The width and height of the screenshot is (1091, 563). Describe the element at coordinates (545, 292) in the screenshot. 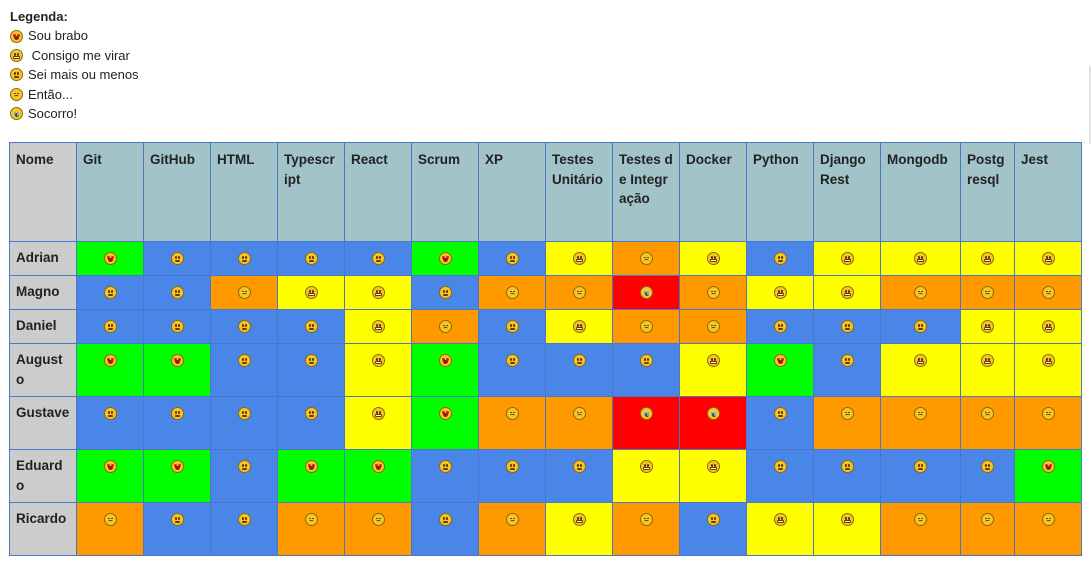

I see `table-row: Magno` at that location.